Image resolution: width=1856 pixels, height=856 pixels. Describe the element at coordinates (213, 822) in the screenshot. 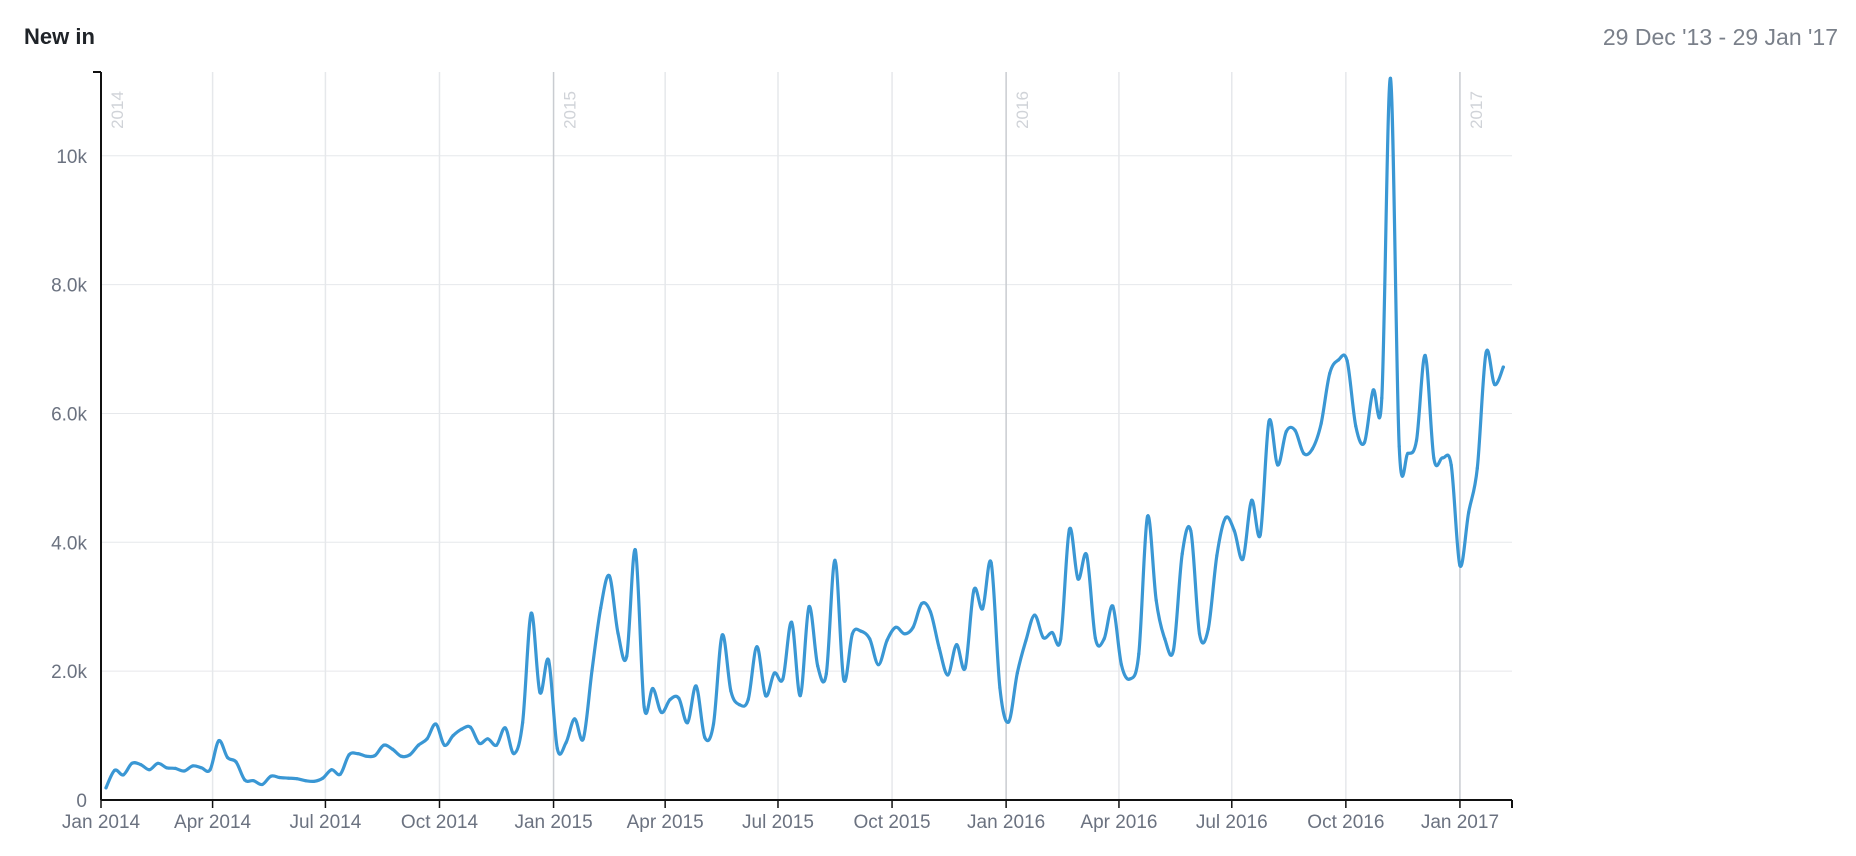

I see `x-tick-label: Apr 2014` at that location.